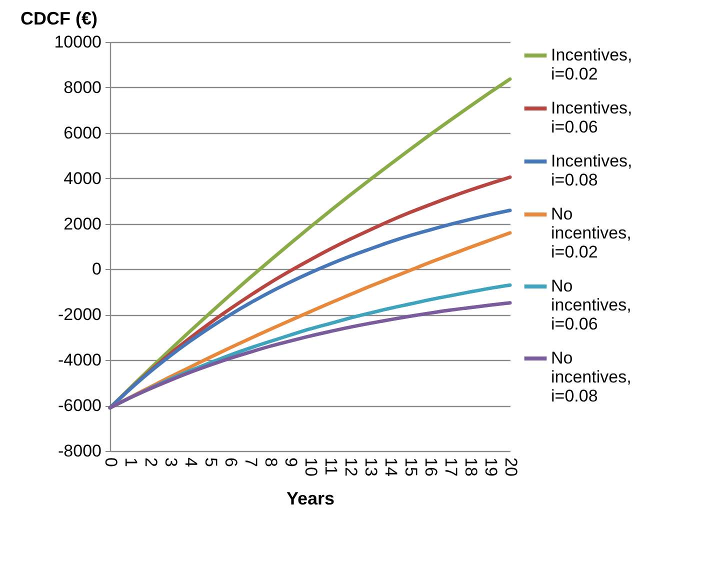  Describe the element at coordinates (97, 269) in the screenshot. I see `y-tick-label: 0` at that location.